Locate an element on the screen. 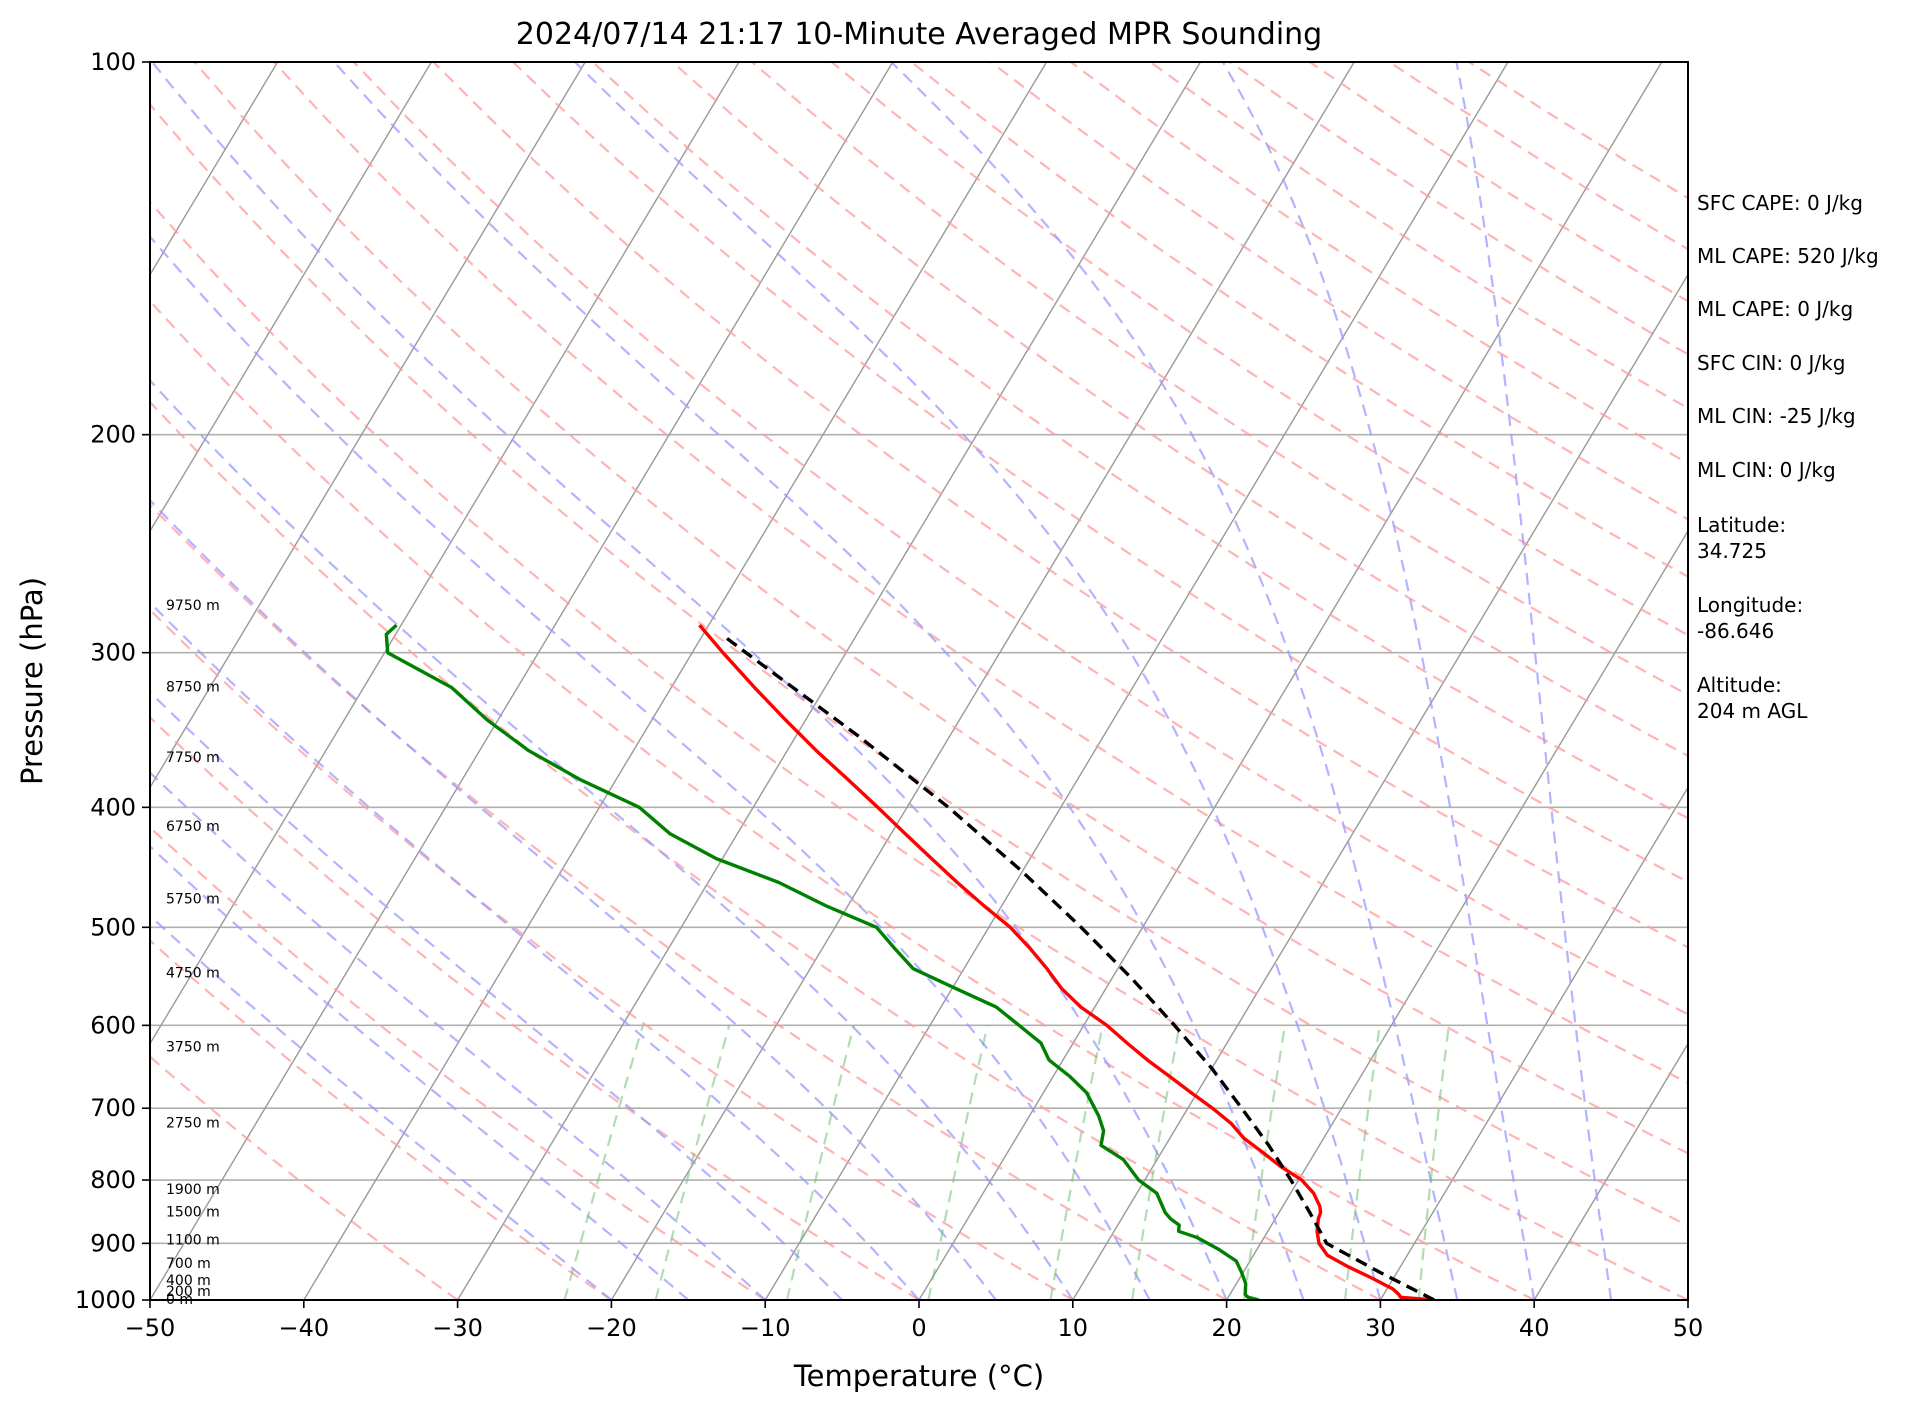 The height and width of the screenshot is (1410, 1910). longitude-label: Longitude: is located at coordinates (1750, 605).